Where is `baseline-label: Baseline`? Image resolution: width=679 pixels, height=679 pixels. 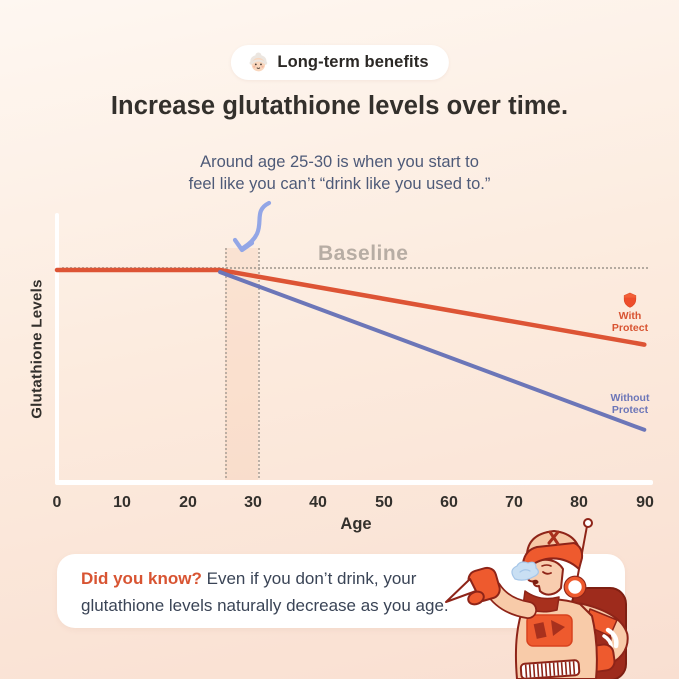
baseline-label: Baseline is located at coordinates (363, 253).